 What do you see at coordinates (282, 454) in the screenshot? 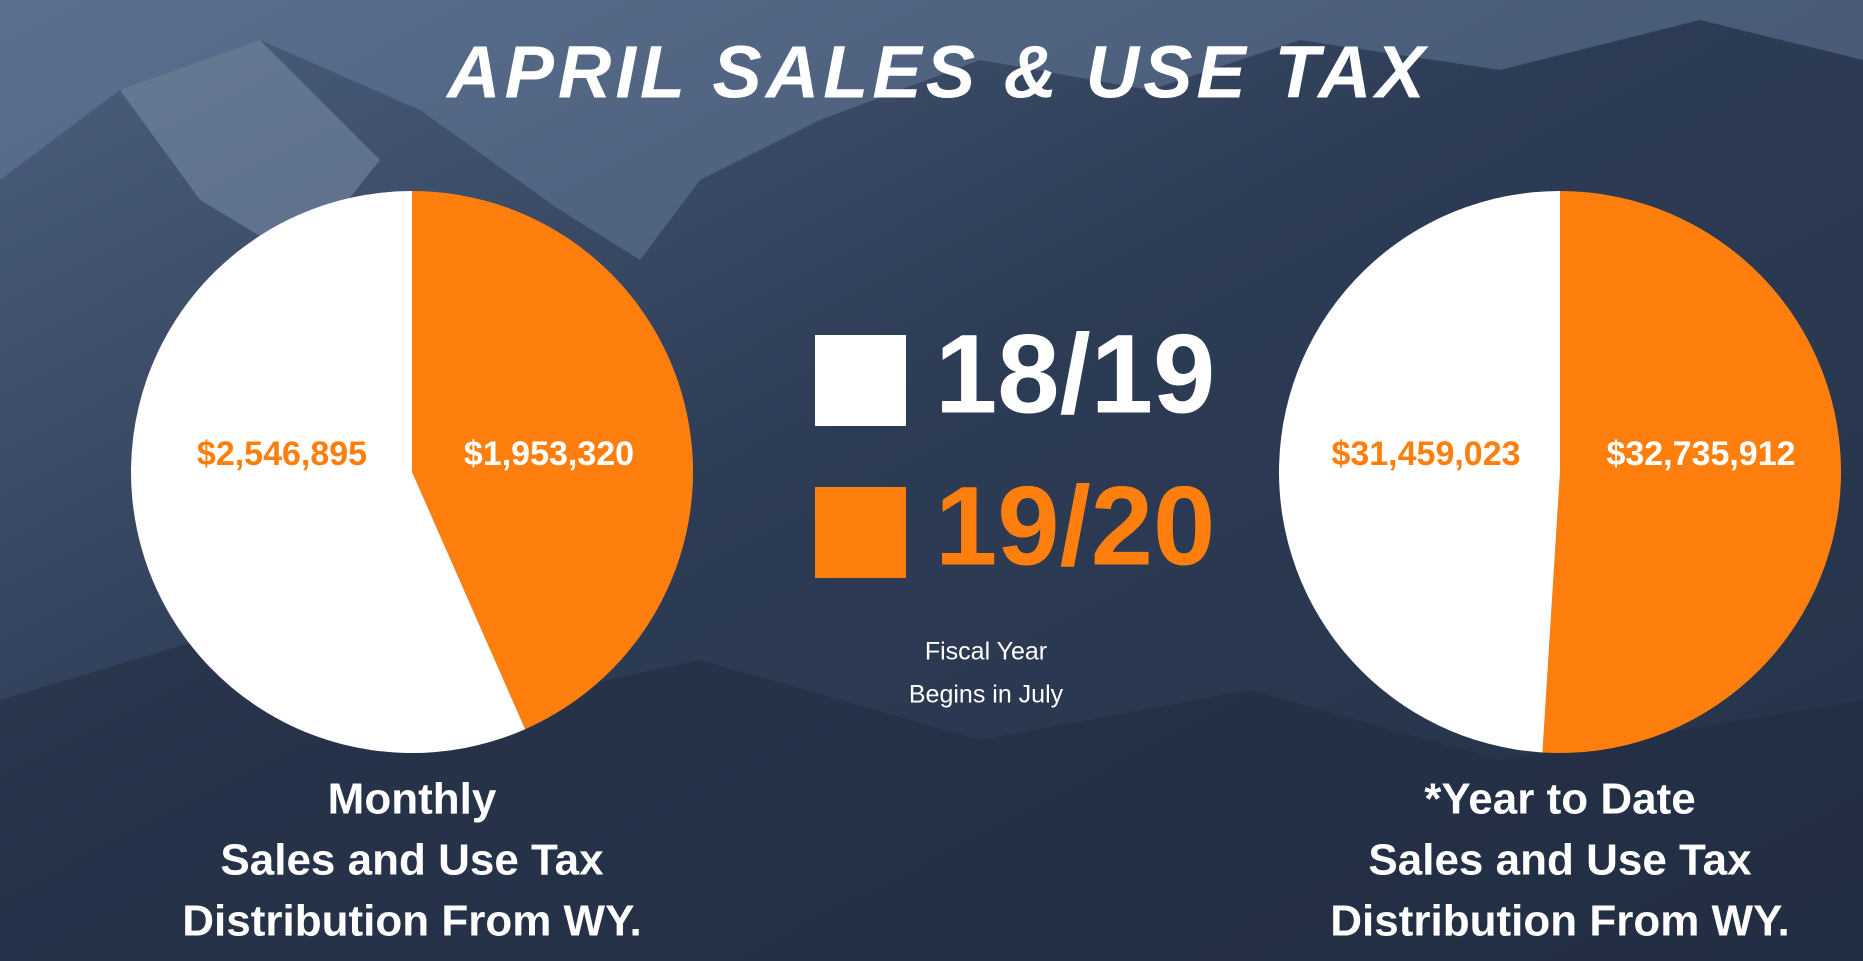
I see `value-label: $2,546,895` at bounding box center [282, 454].